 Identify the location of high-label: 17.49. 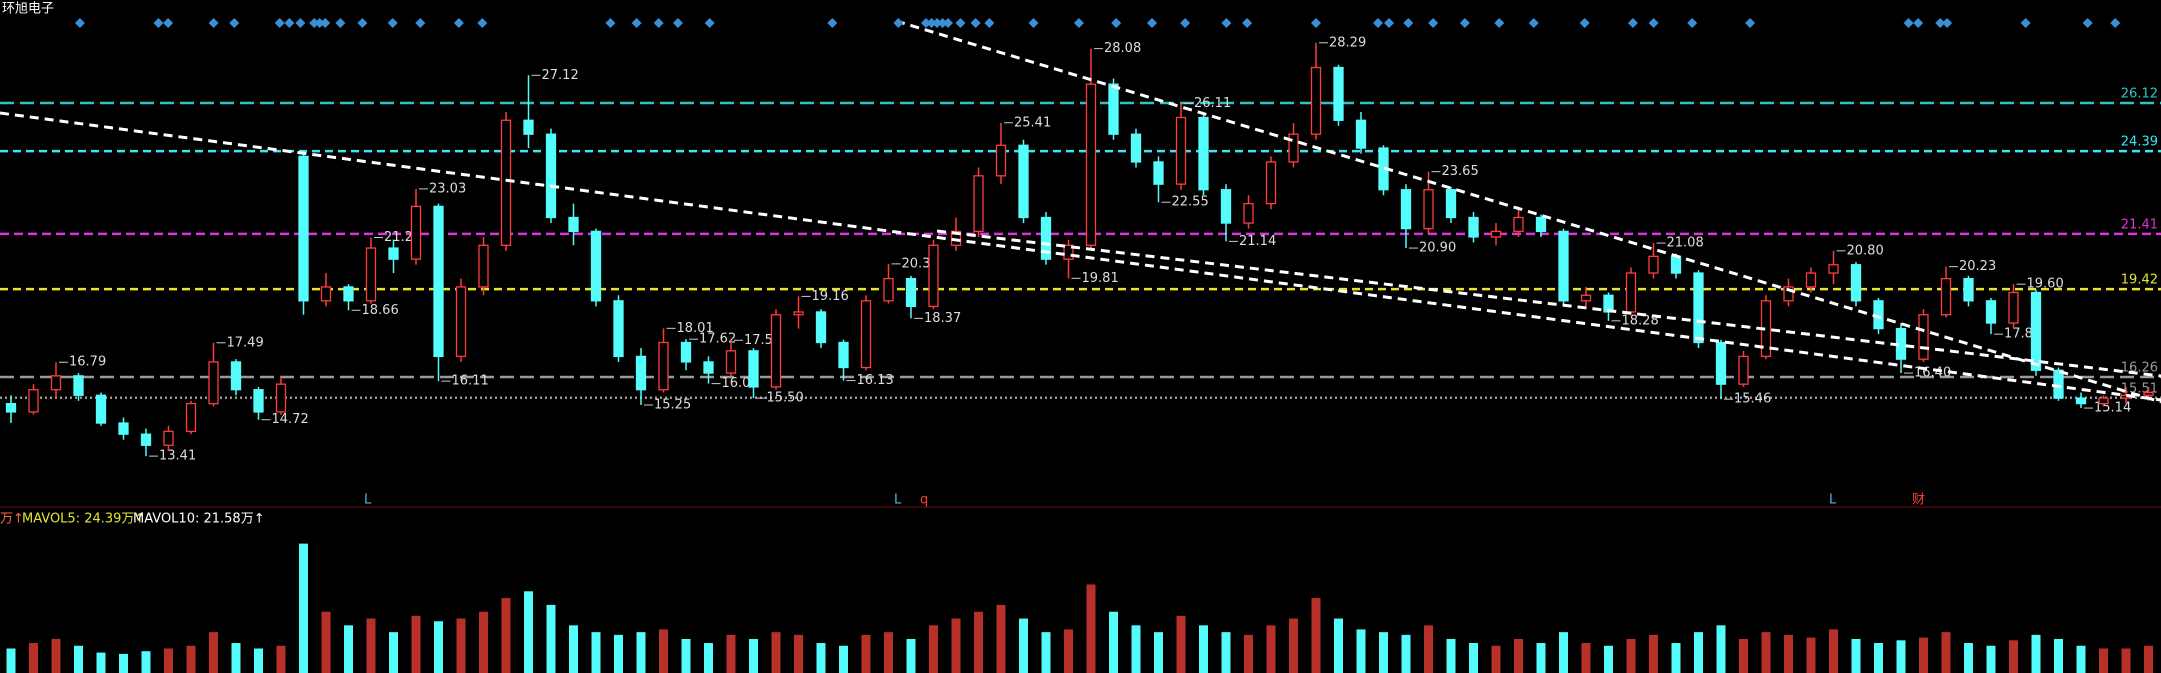
(245, 342).